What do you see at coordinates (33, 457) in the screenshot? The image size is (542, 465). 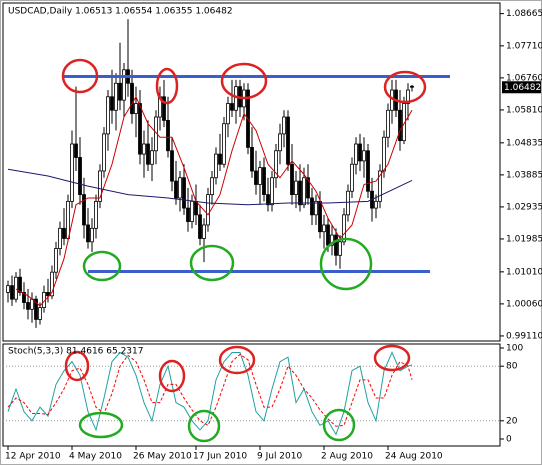 I see `x-tick-label: 12 Apr 2010` at bounding box center [33, 457].